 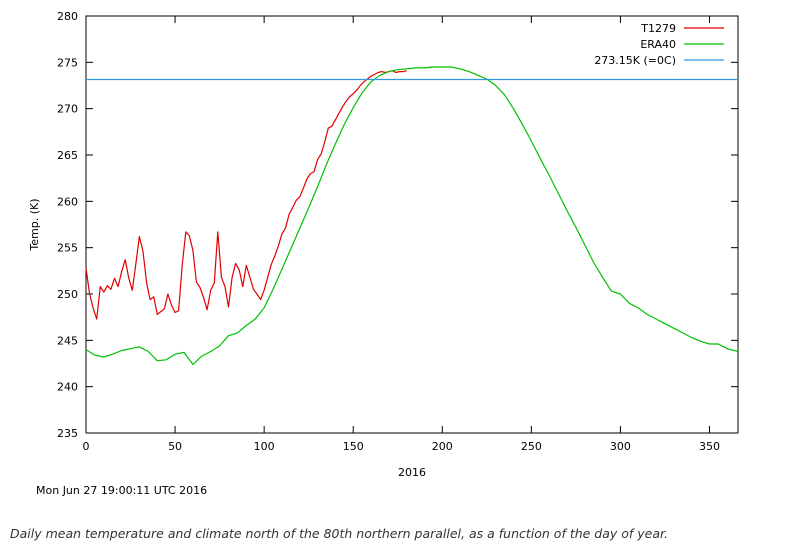 I want to click on legend-label-2: ERA40, so click(x=658, y=44).